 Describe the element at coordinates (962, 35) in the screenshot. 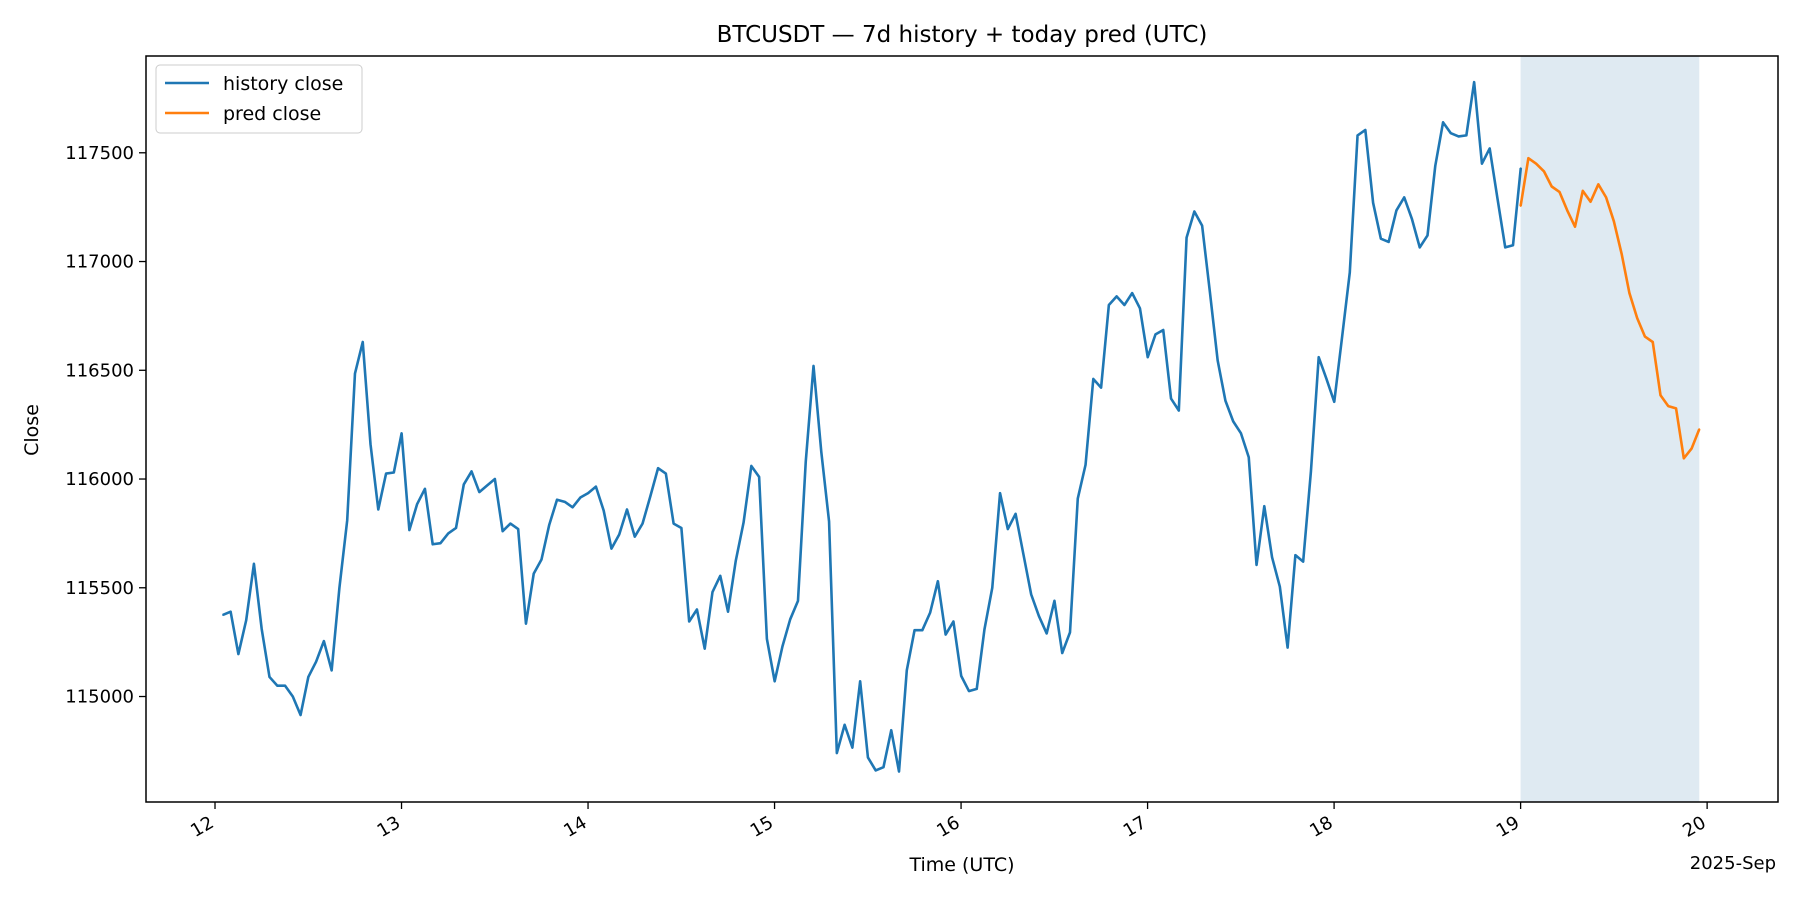

I see `chart-title: BTCUSDT — 7d history + today pred (UTC)` at that location.